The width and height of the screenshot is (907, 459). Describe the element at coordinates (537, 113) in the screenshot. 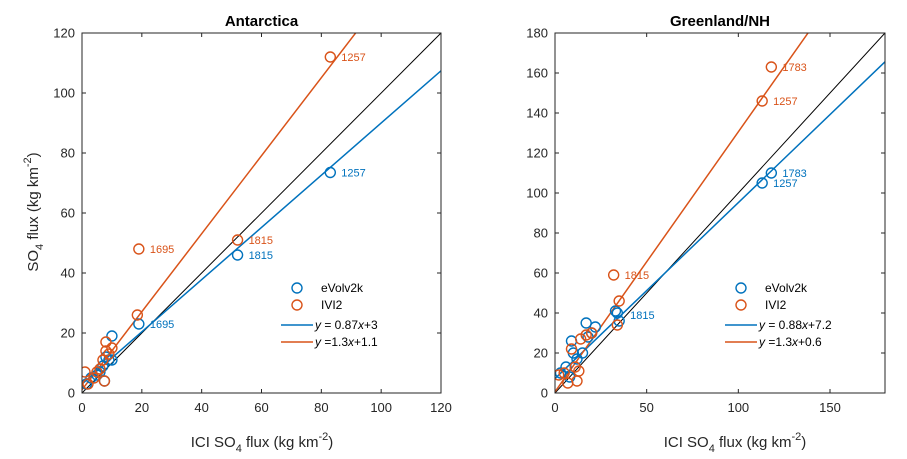

I see `y-tick-label: 140` at that location.